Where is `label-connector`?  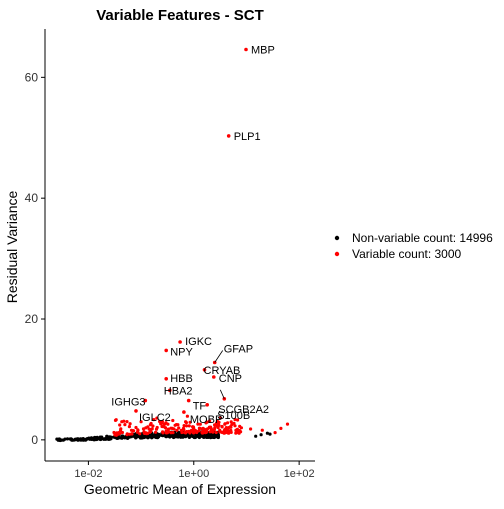
label-connector is located at coordinates (222, 394).